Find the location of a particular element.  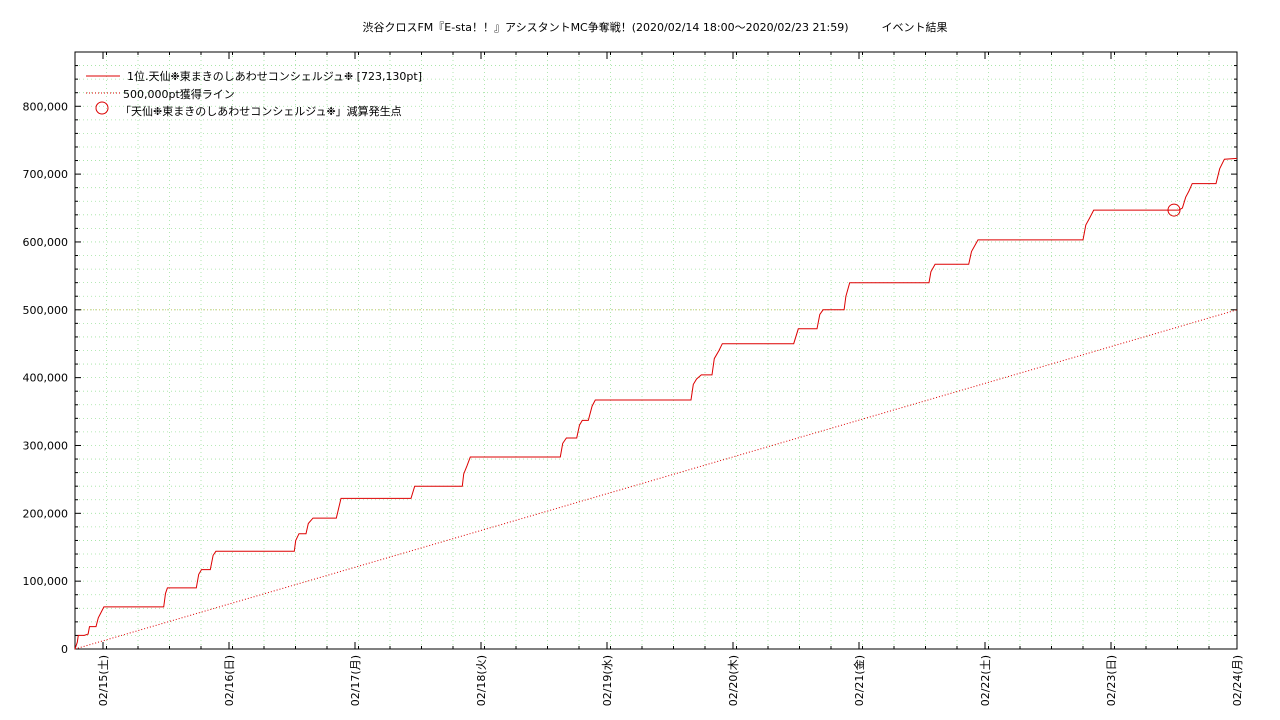

y-tick-label: 800,000 is located at coordinates (46, 106).